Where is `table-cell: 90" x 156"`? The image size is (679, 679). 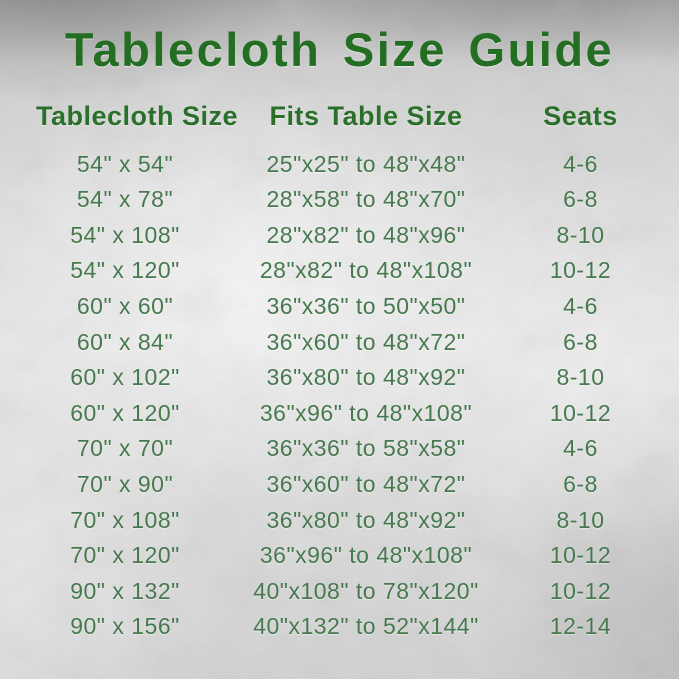
table-cell: 90" x 156" is located at coordinates (125, 626).